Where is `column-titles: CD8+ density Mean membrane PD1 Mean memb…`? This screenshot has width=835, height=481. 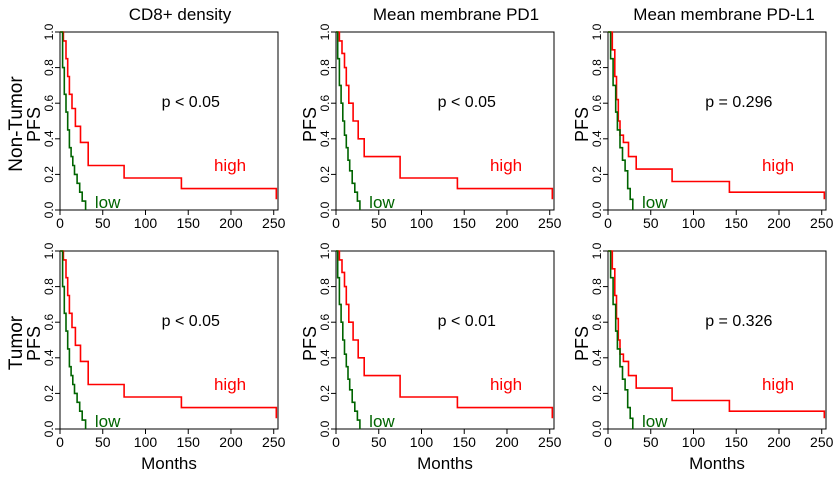 column-titles: CD8+ density Mean membrane PD1 Mean memb… is located at coordinates (472, 14).